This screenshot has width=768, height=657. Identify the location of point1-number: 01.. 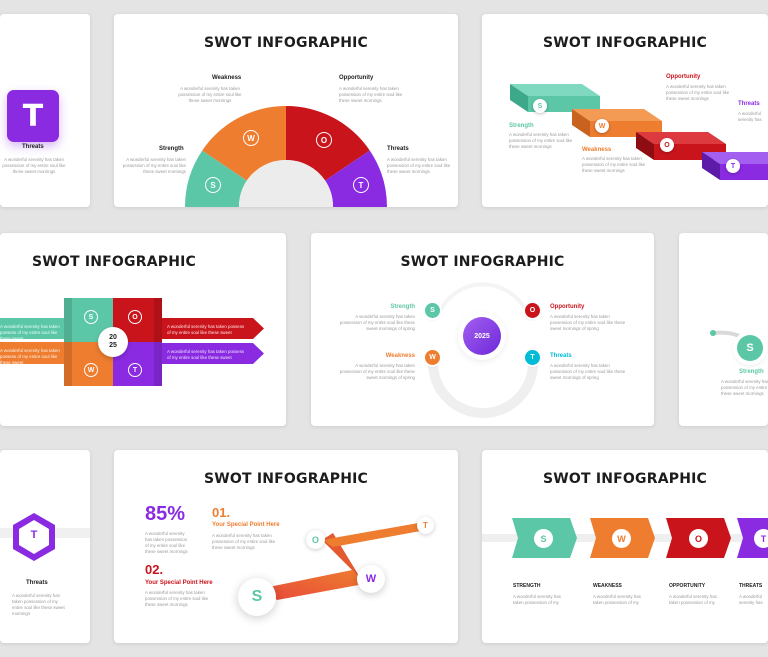
(221, 512).